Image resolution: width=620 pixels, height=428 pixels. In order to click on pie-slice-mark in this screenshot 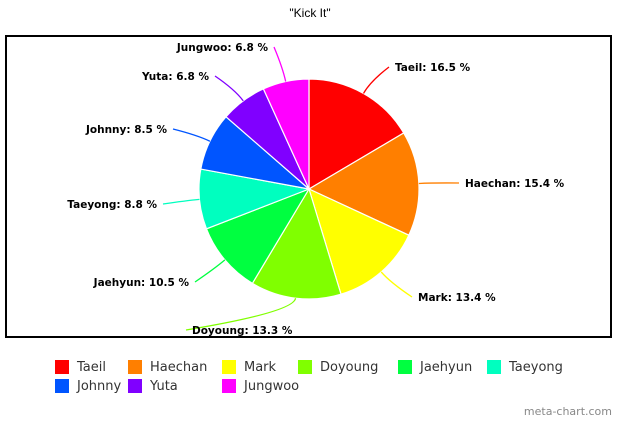, I will do `click(359, 241)`.